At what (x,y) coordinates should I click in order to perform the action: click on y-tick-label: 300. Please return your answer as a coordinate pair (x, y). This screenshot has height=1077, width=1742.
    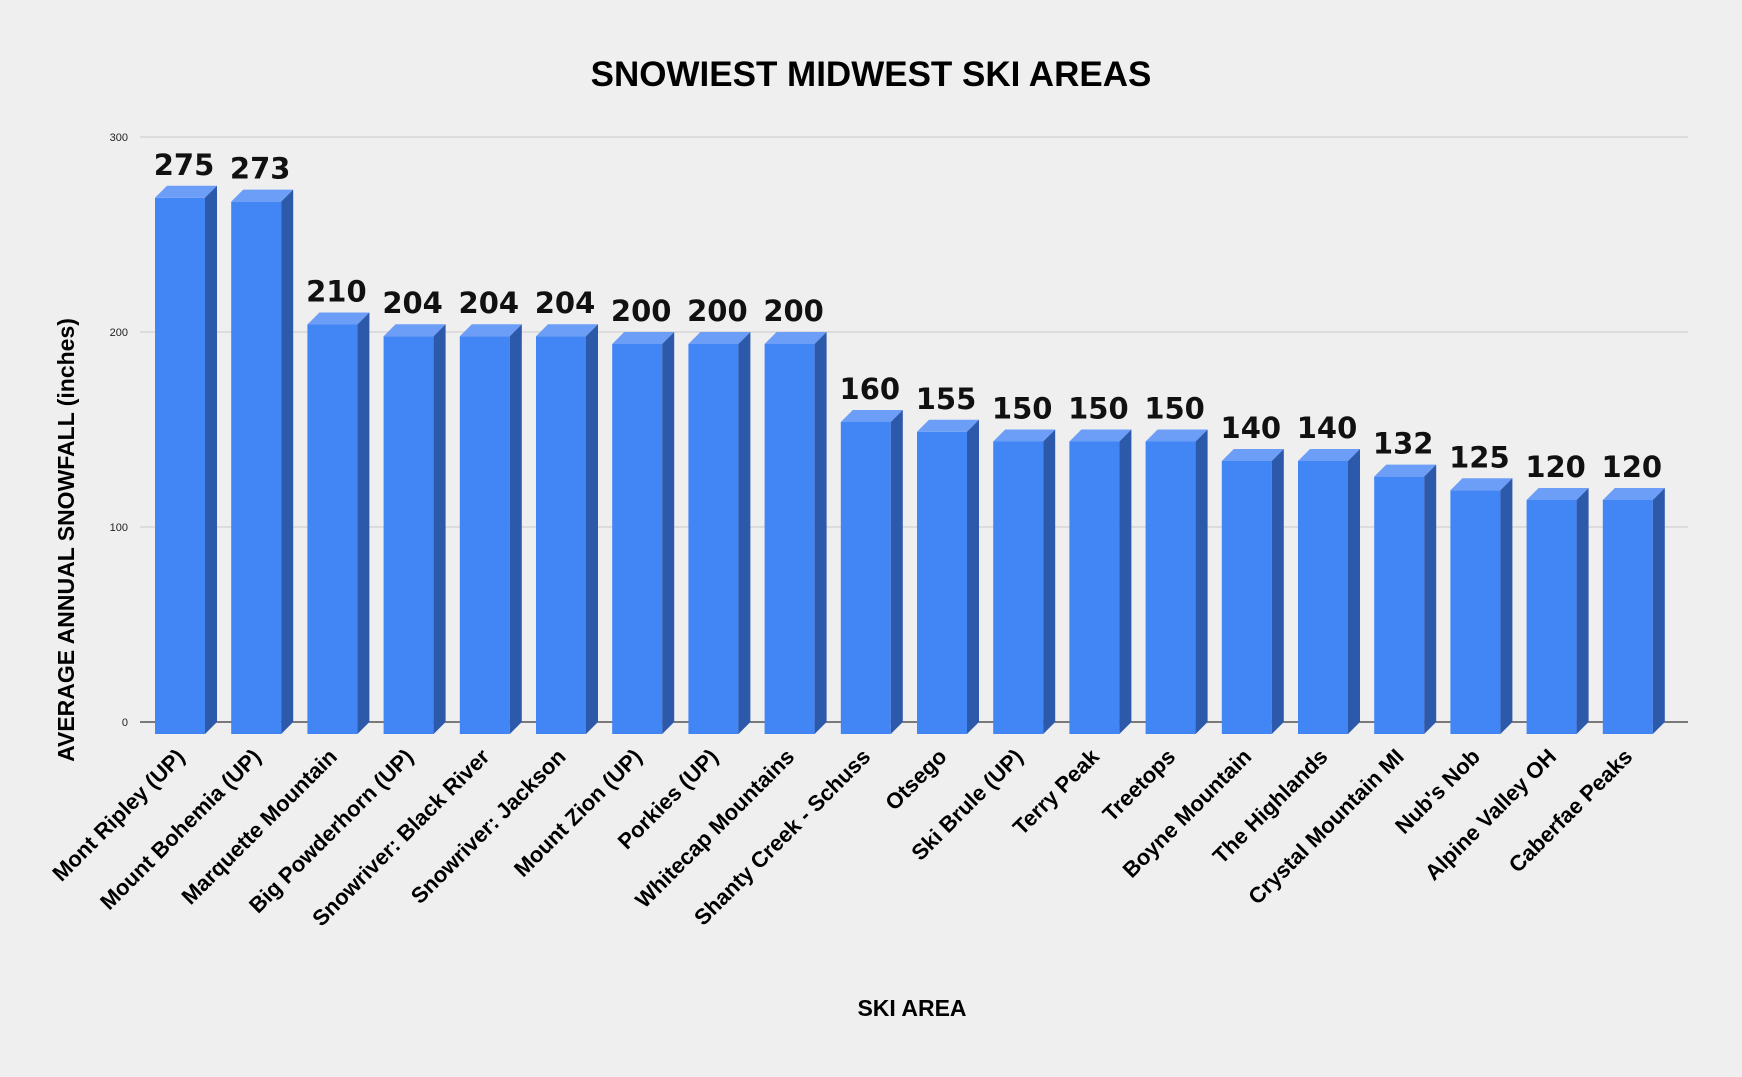
    Looking at the image, I should click on (119, 138).